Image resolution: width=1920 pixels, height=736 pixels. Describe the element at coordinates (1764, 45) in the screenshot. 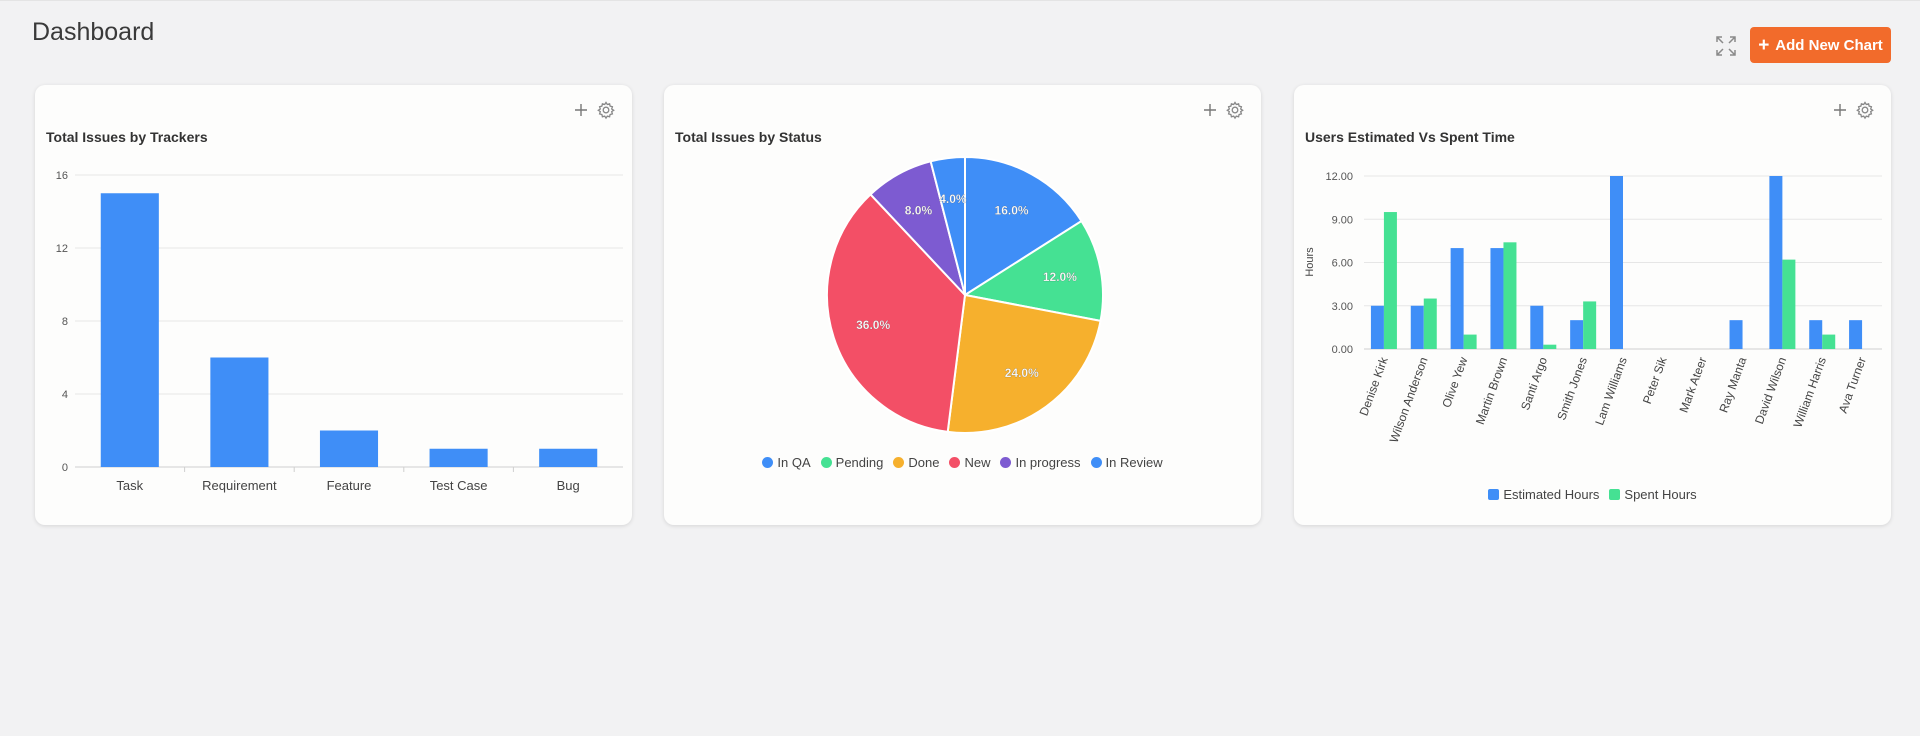

I see `plus-icon: +` at that location.